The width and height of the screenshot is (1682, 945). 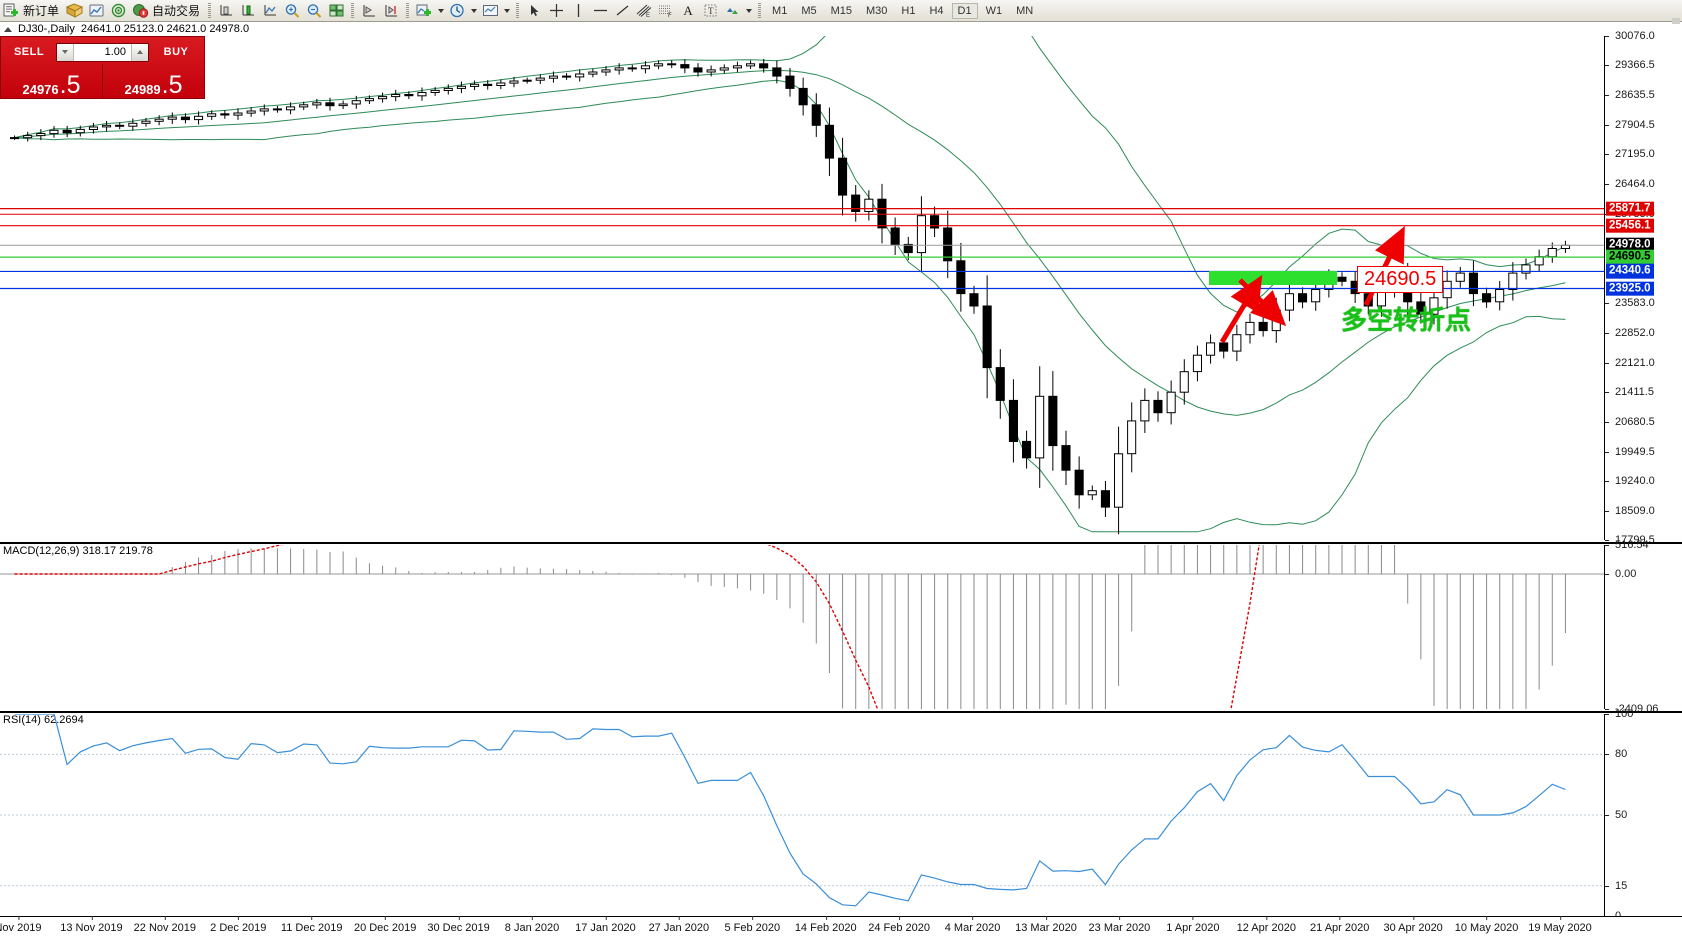 What do you see at coordinates (908, 10) in the screenshot?
I see `timeframe-h1: H1` at bounding box center [908, 10].